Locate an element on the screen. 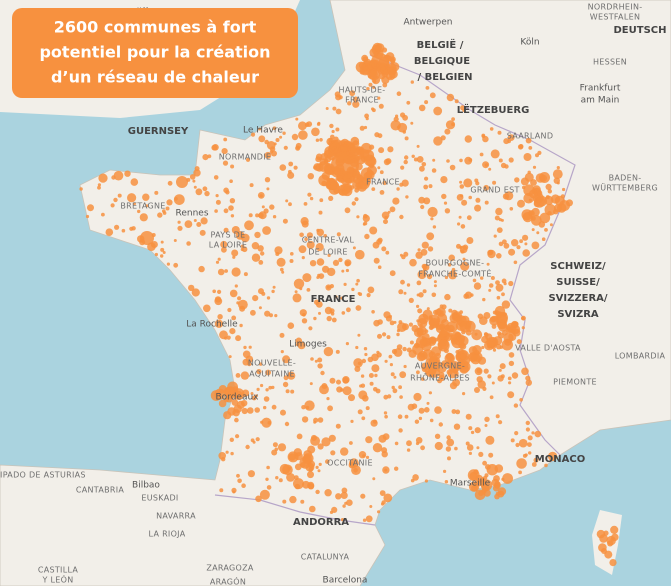 This screenshot has height=586, width=671. map-label: ZARAGOZA is located at coordinates (230, 568).